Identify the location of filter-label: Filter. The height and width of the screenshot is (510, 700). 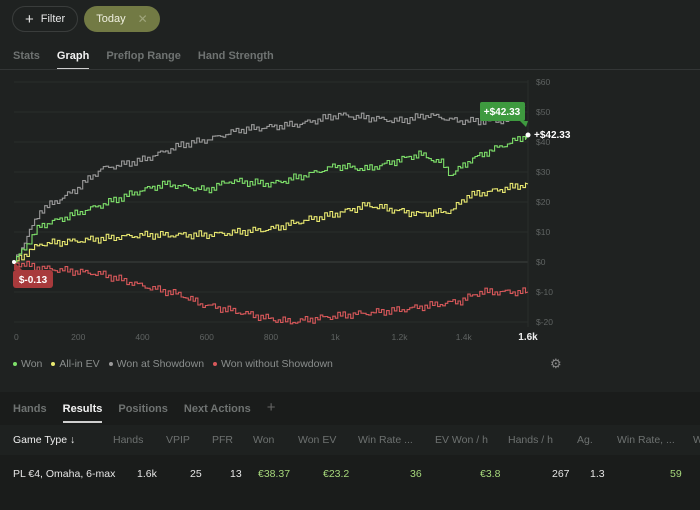
(53, 19).